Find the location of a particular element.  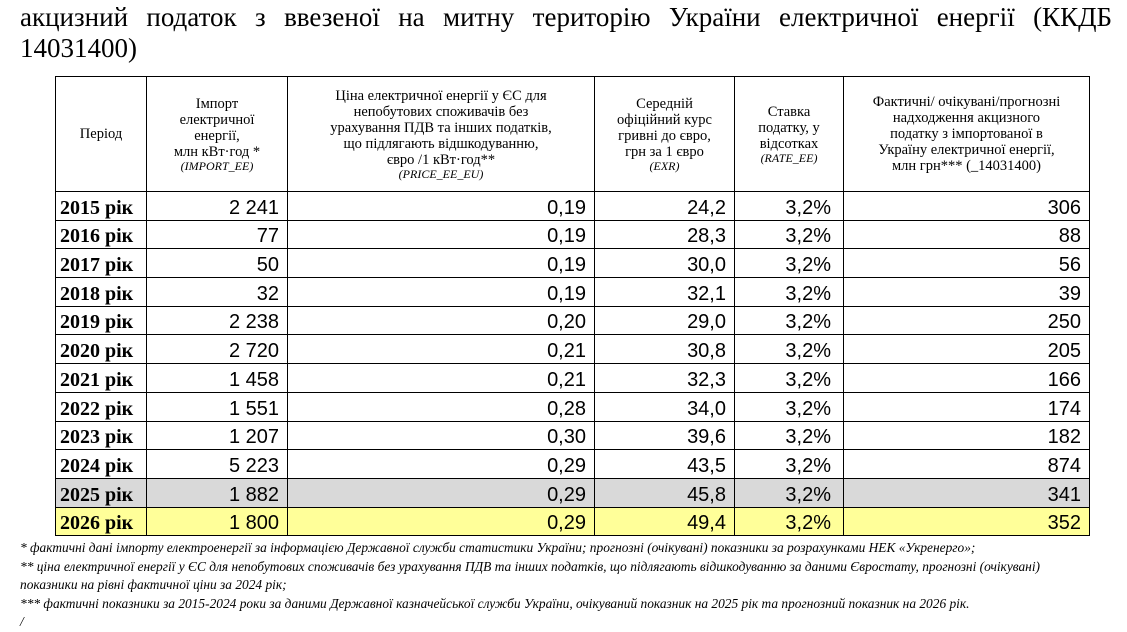

header-line: енергії, is located at coordinates (217, 135).